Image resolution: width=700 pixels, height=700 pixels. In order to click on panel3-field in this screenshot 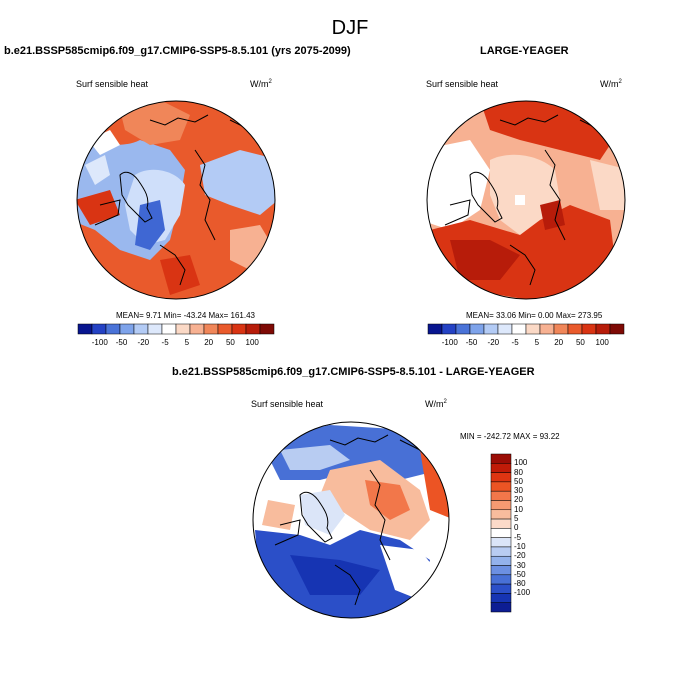, I will do `click(351, 520)`.